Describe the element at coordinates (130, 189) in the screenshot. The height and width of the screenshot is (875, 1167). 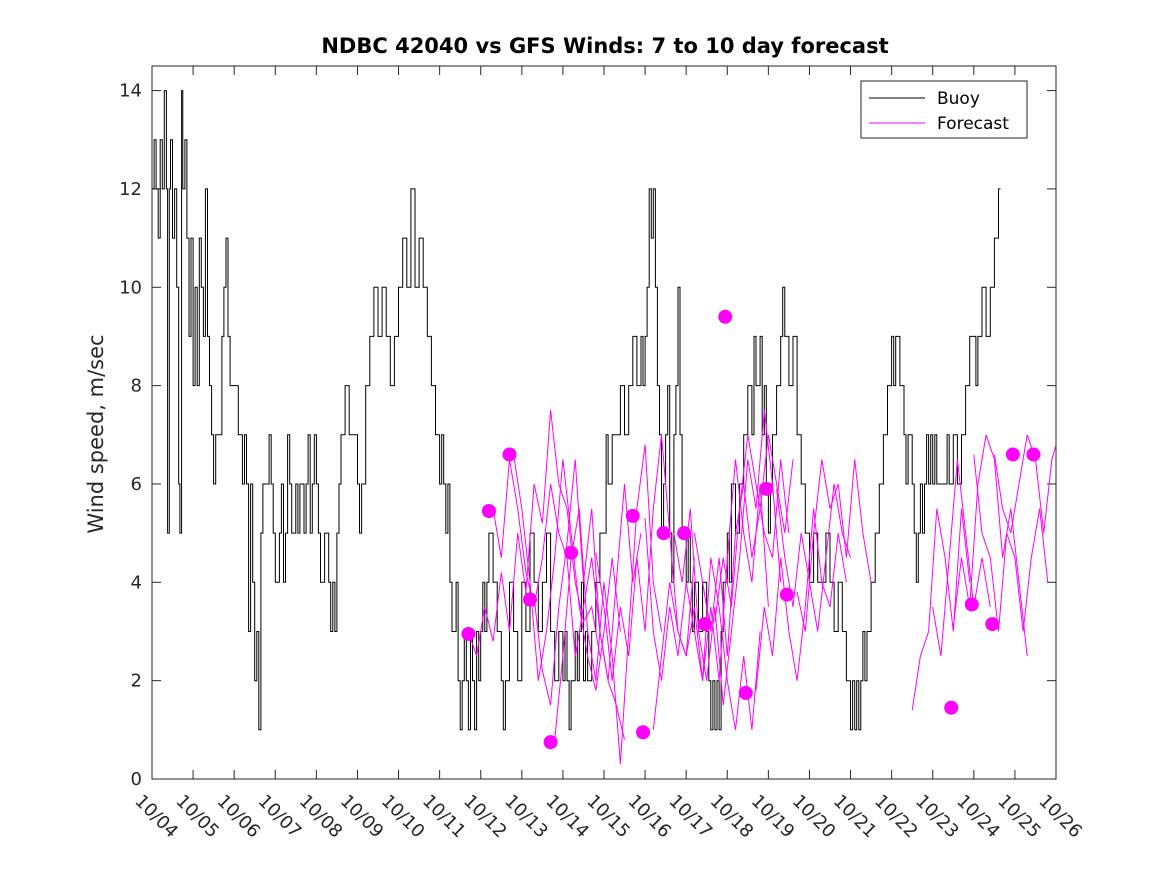
I see `y-tick-label: 12` at that location.